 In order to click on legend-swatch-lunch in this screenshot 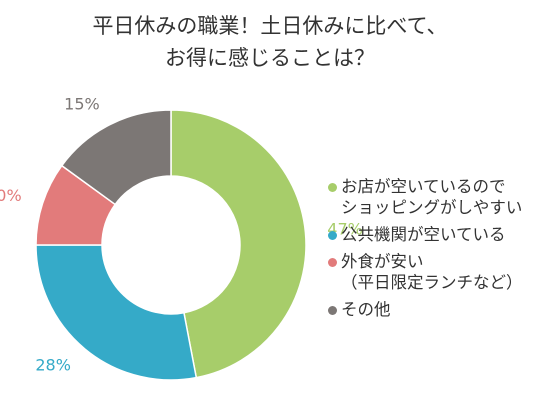, I will do `click(332, 262)`.